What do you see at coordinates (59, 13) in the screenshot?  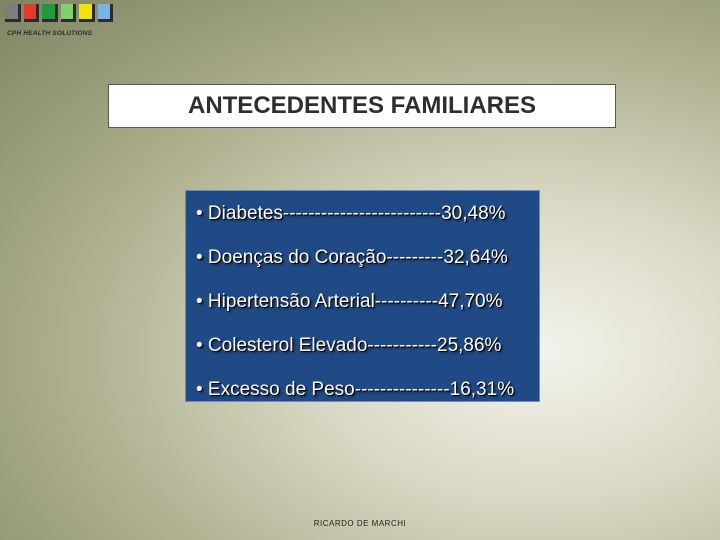 I see `logo-squares` at bounding box center [59, 13].